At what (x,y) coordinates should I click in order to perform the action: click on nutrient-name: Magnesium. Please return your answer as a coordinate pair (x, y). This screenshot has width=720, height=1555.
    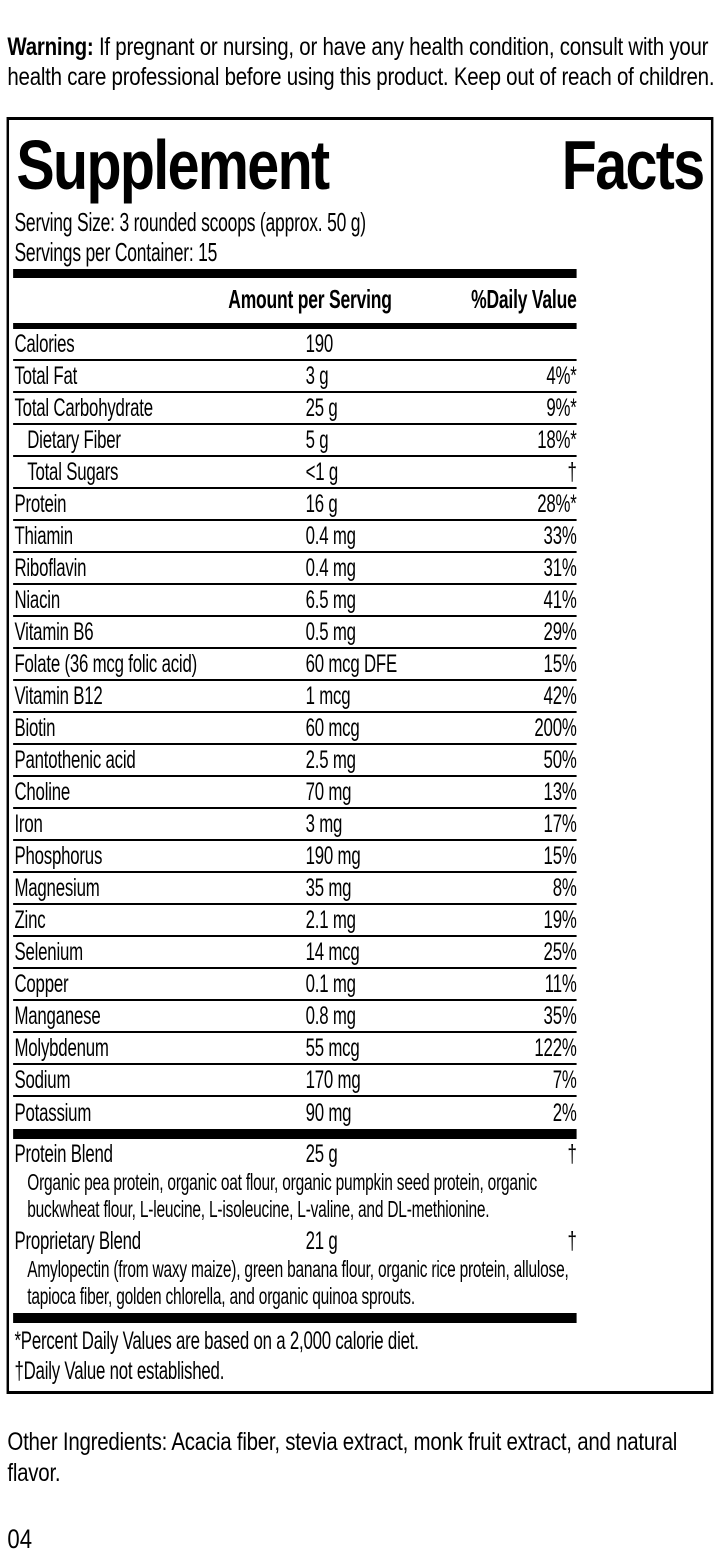
    Looking at the image, I should click on (57, 887).